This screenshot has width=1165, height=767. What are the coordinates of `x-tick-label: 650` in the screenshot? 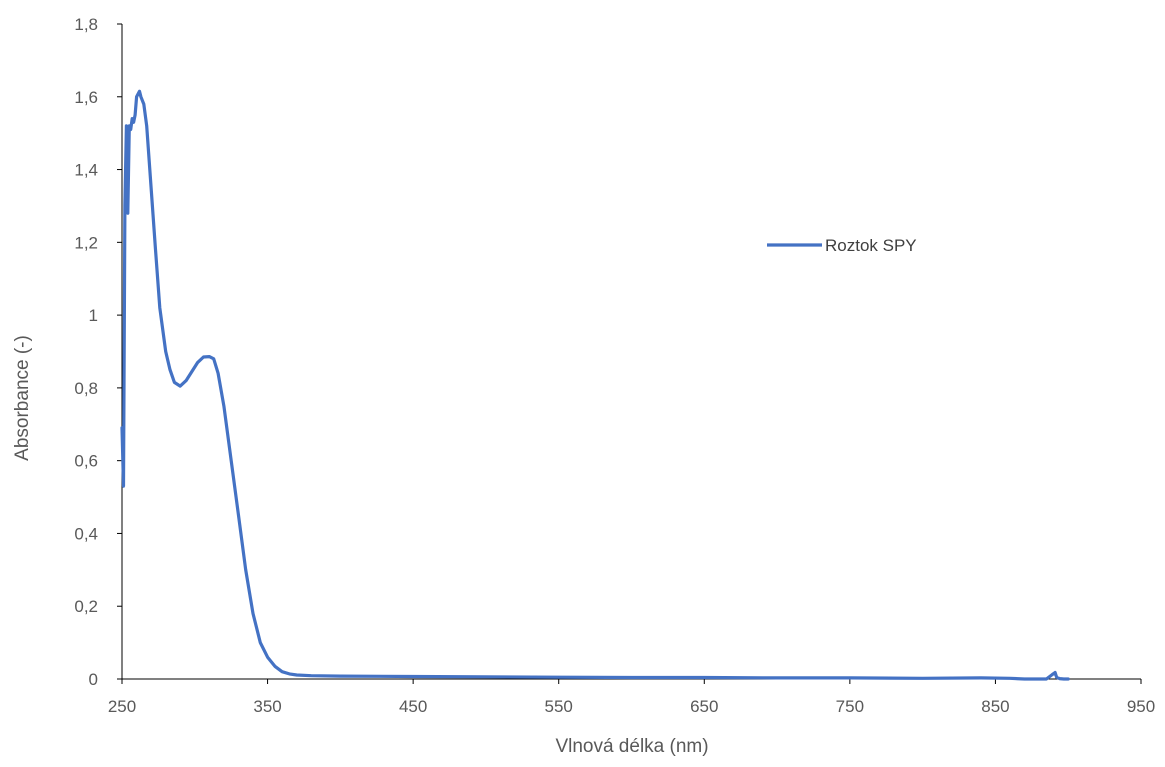 It's located at (704, 706).